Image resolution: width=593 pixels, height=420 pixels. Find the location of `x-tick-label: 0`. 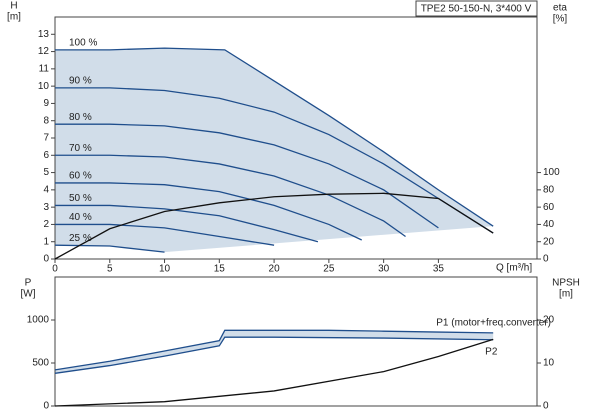

x-tick-label: 0 is located at coordinates (55, 269).